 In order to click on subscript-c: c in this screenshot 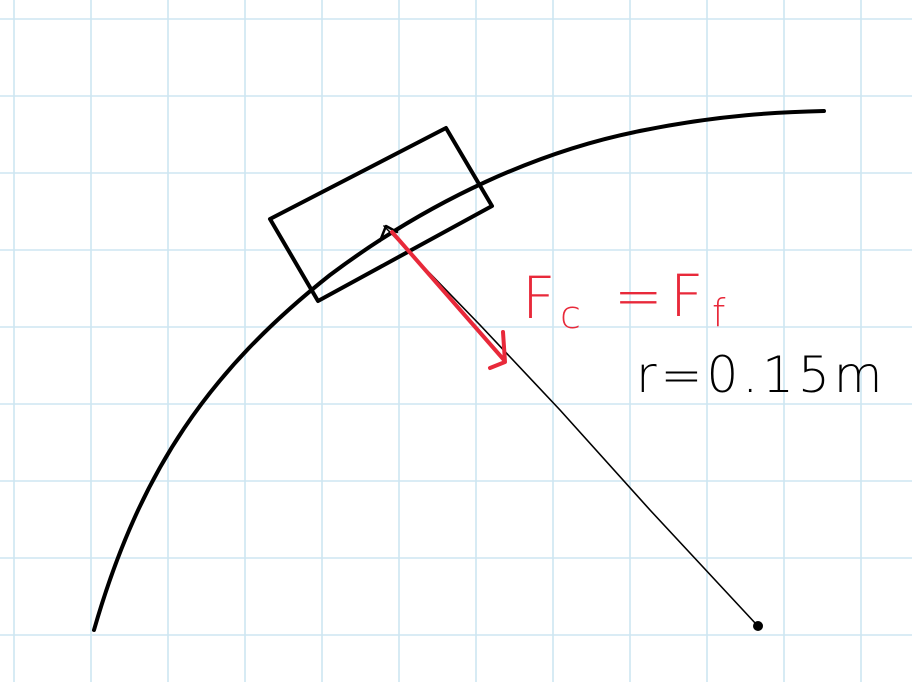, I will do `click(570, 315)`.